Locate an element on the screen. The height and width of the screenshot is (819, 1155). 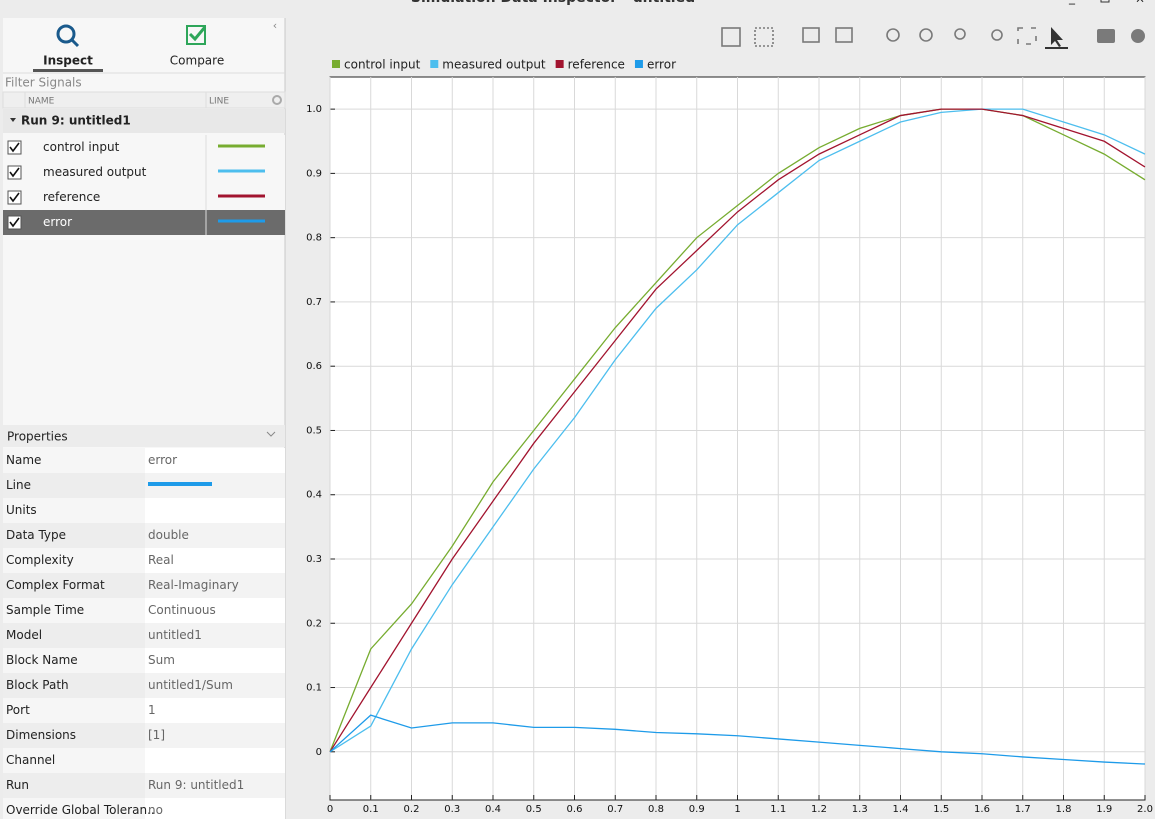
legend-label: error is located at coordinates (661, 65).